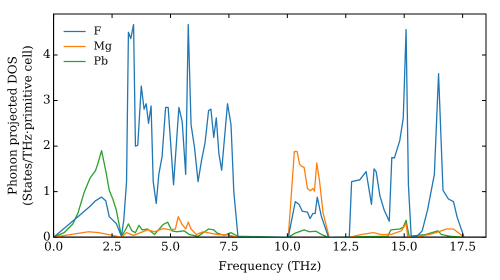  I want to click on x-tick-label: 17.5, so click(462, 247).